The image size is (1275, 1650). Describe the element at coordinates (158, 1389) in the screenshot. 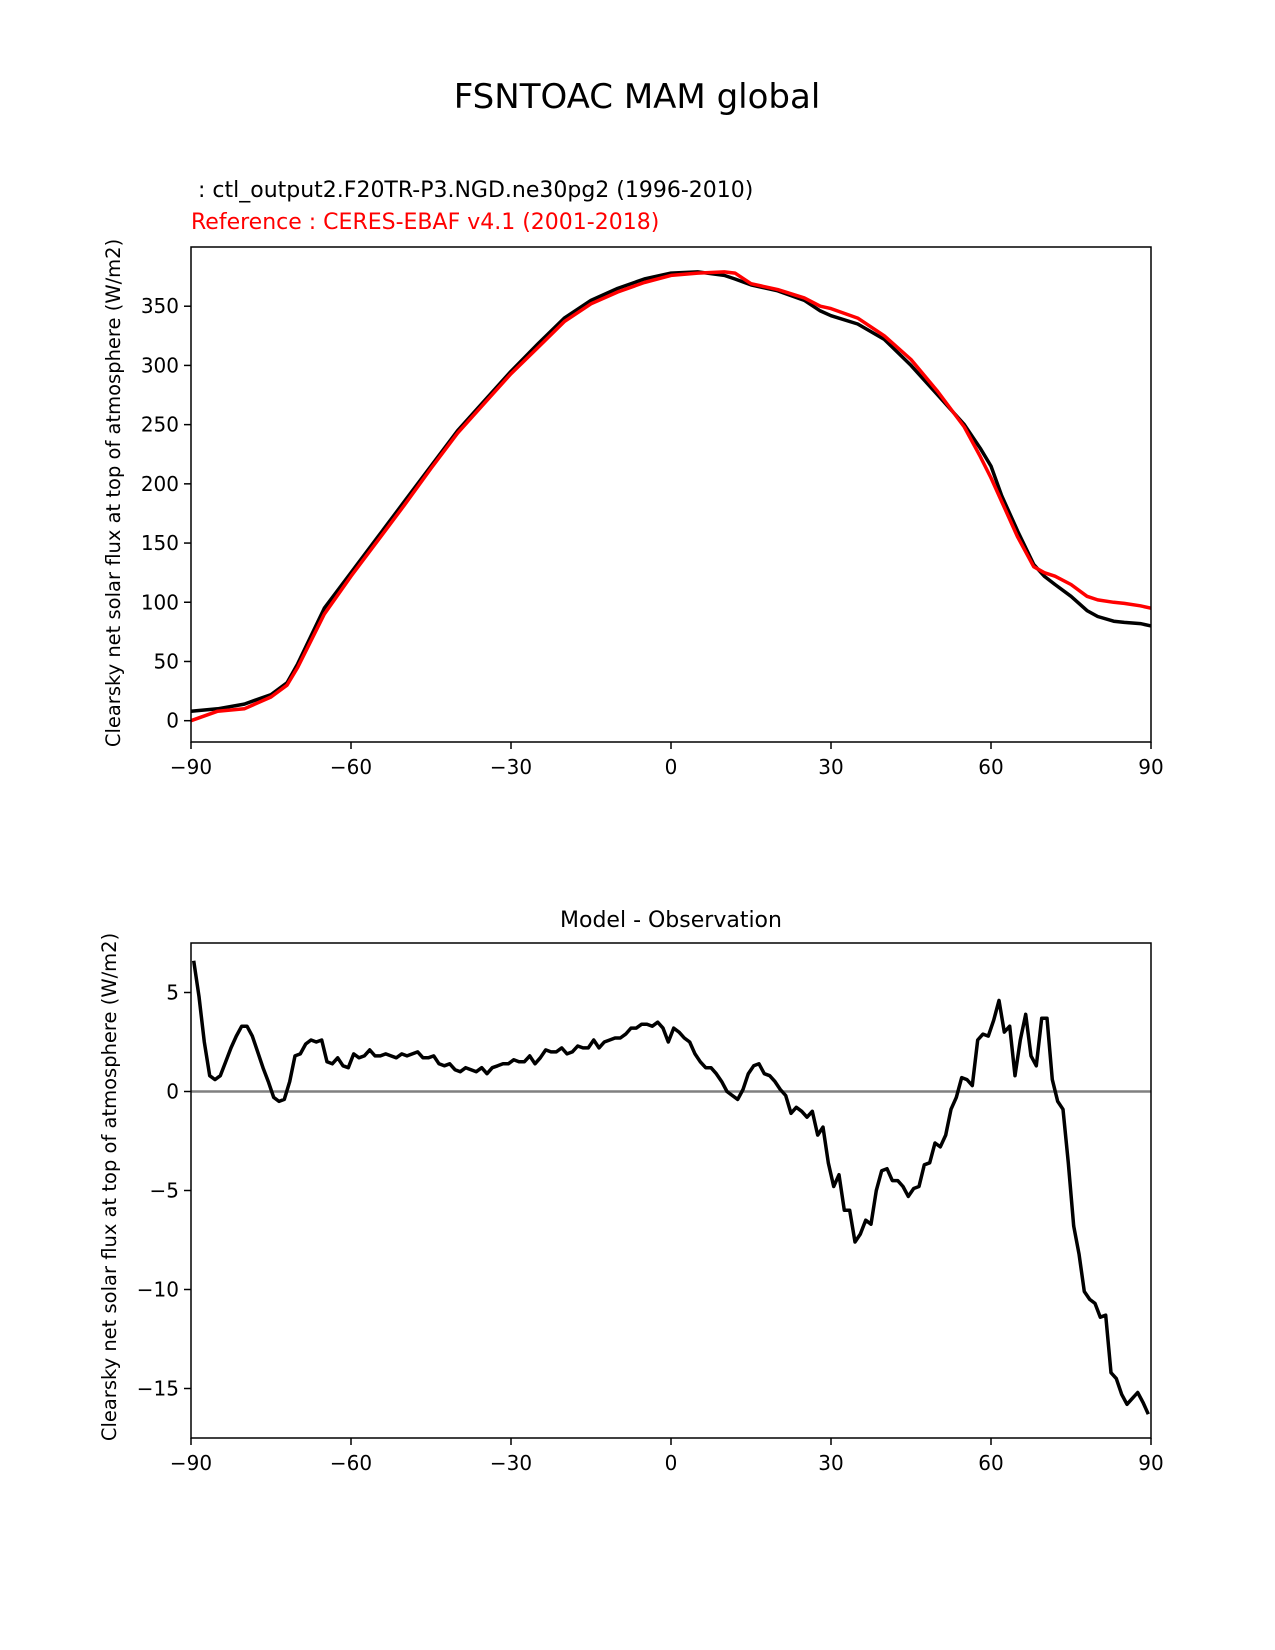

I see `y-tick-label: −15` at that location.